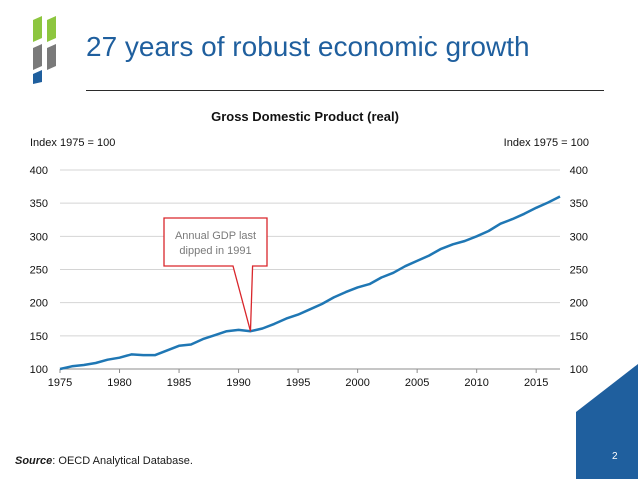 Image resolution: width=638 pixels, height=479 pixels. I want to click on y-tick-label-right: 250, so click(579, 271).